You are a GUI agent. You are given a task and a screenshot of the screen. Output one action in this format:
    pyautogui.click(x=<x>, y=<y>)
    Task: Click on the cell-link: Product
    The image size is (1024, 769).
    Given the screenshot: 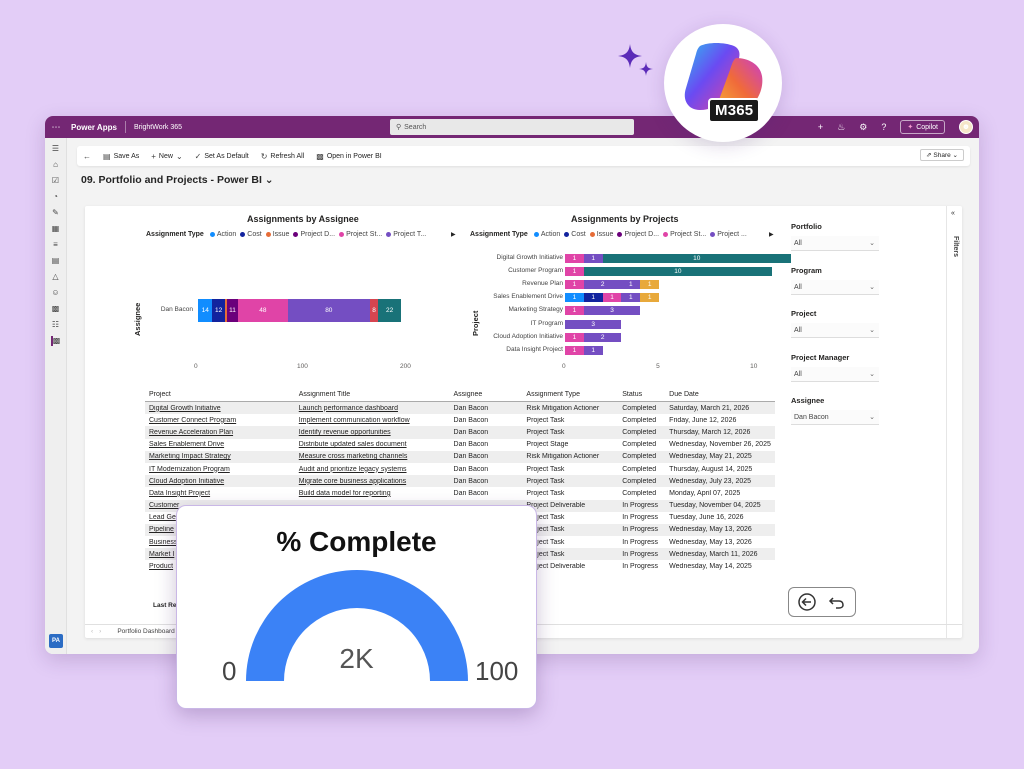 What is the action you would take?
    pyautogui.click(x=161, y=567)
    